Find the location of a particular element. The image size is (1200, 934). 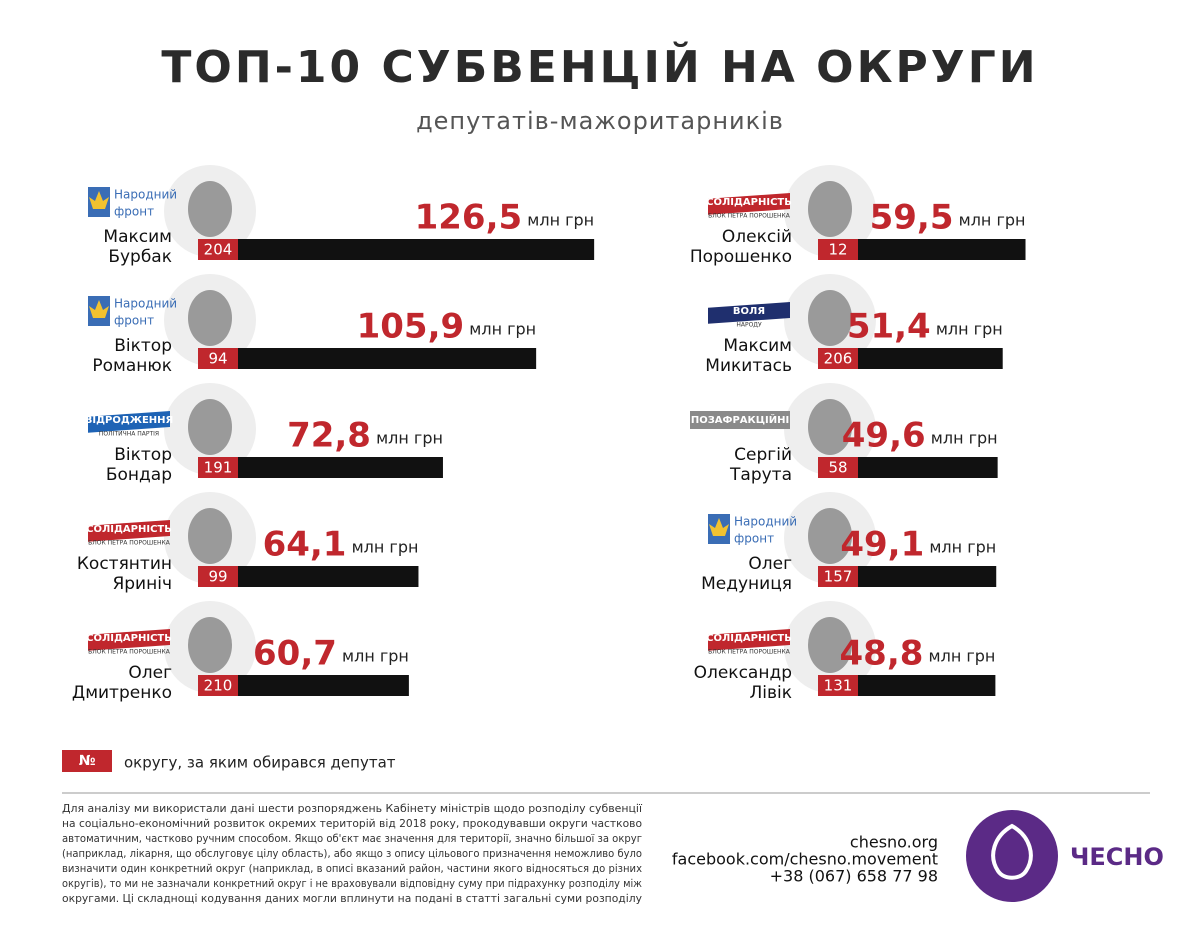

party-name: ВОЛЯ is located at coordinates (749, 311).